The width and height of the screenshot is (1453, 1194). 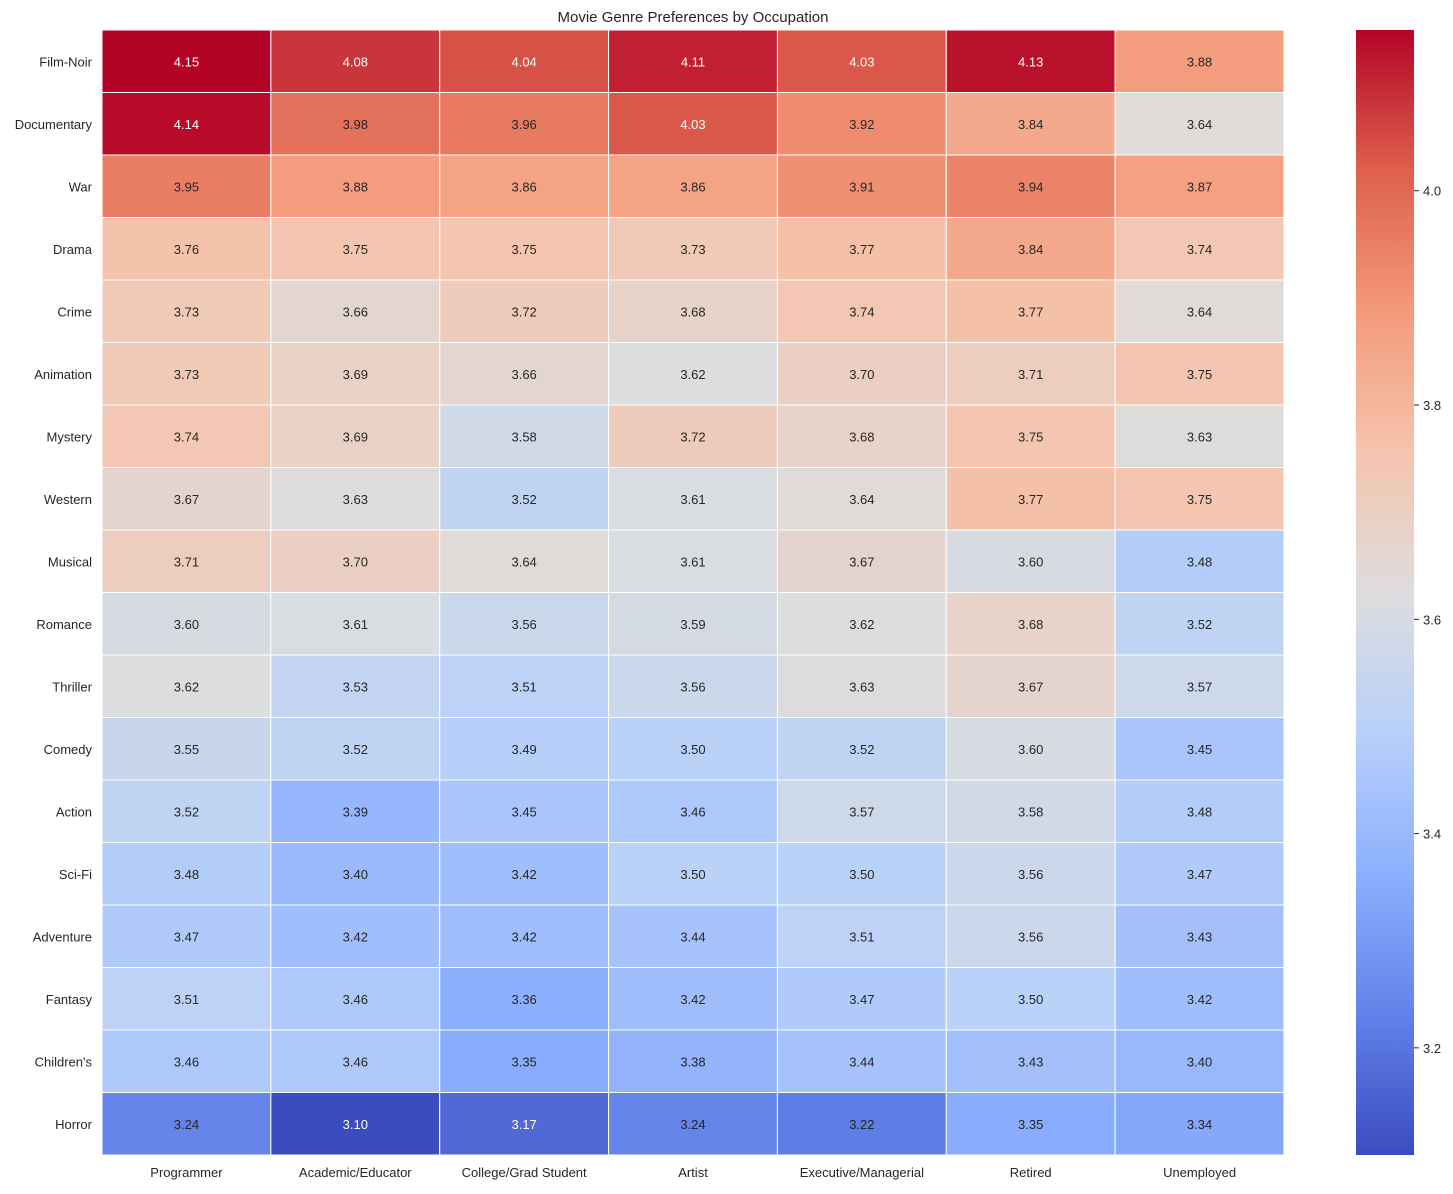 What do you see at coordinates (74, 811) in the screenshot?
I see `row-tick-label: Action` at bounding box center [74, 811].